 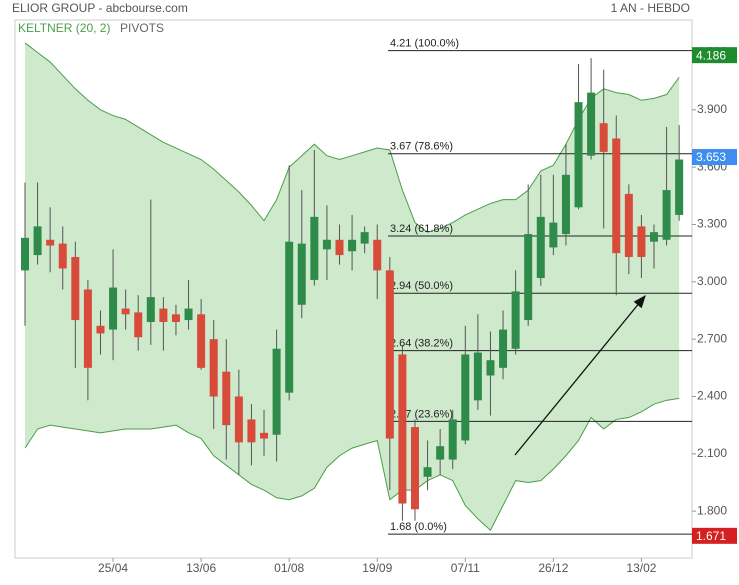 I want to click on x-tick-label: 19/09, so click(x=377, y=568).